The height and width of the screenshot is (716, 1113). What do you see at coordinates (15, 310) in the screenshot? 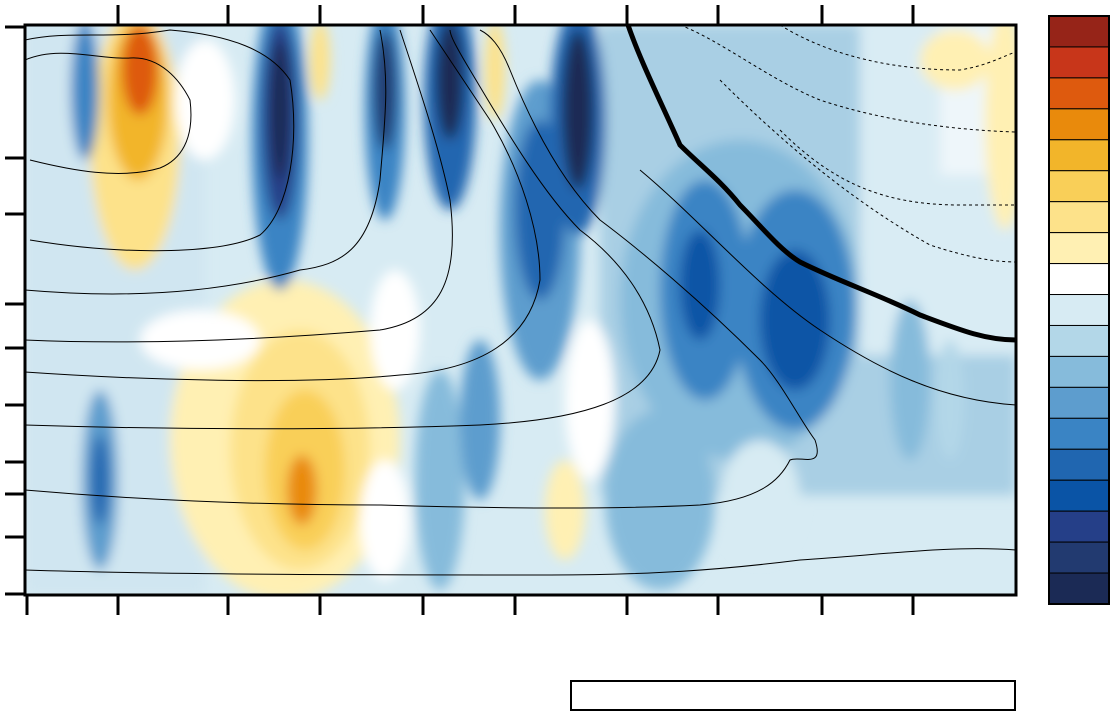
I see `y-axis-ticks` at bounding box center [15, 310].